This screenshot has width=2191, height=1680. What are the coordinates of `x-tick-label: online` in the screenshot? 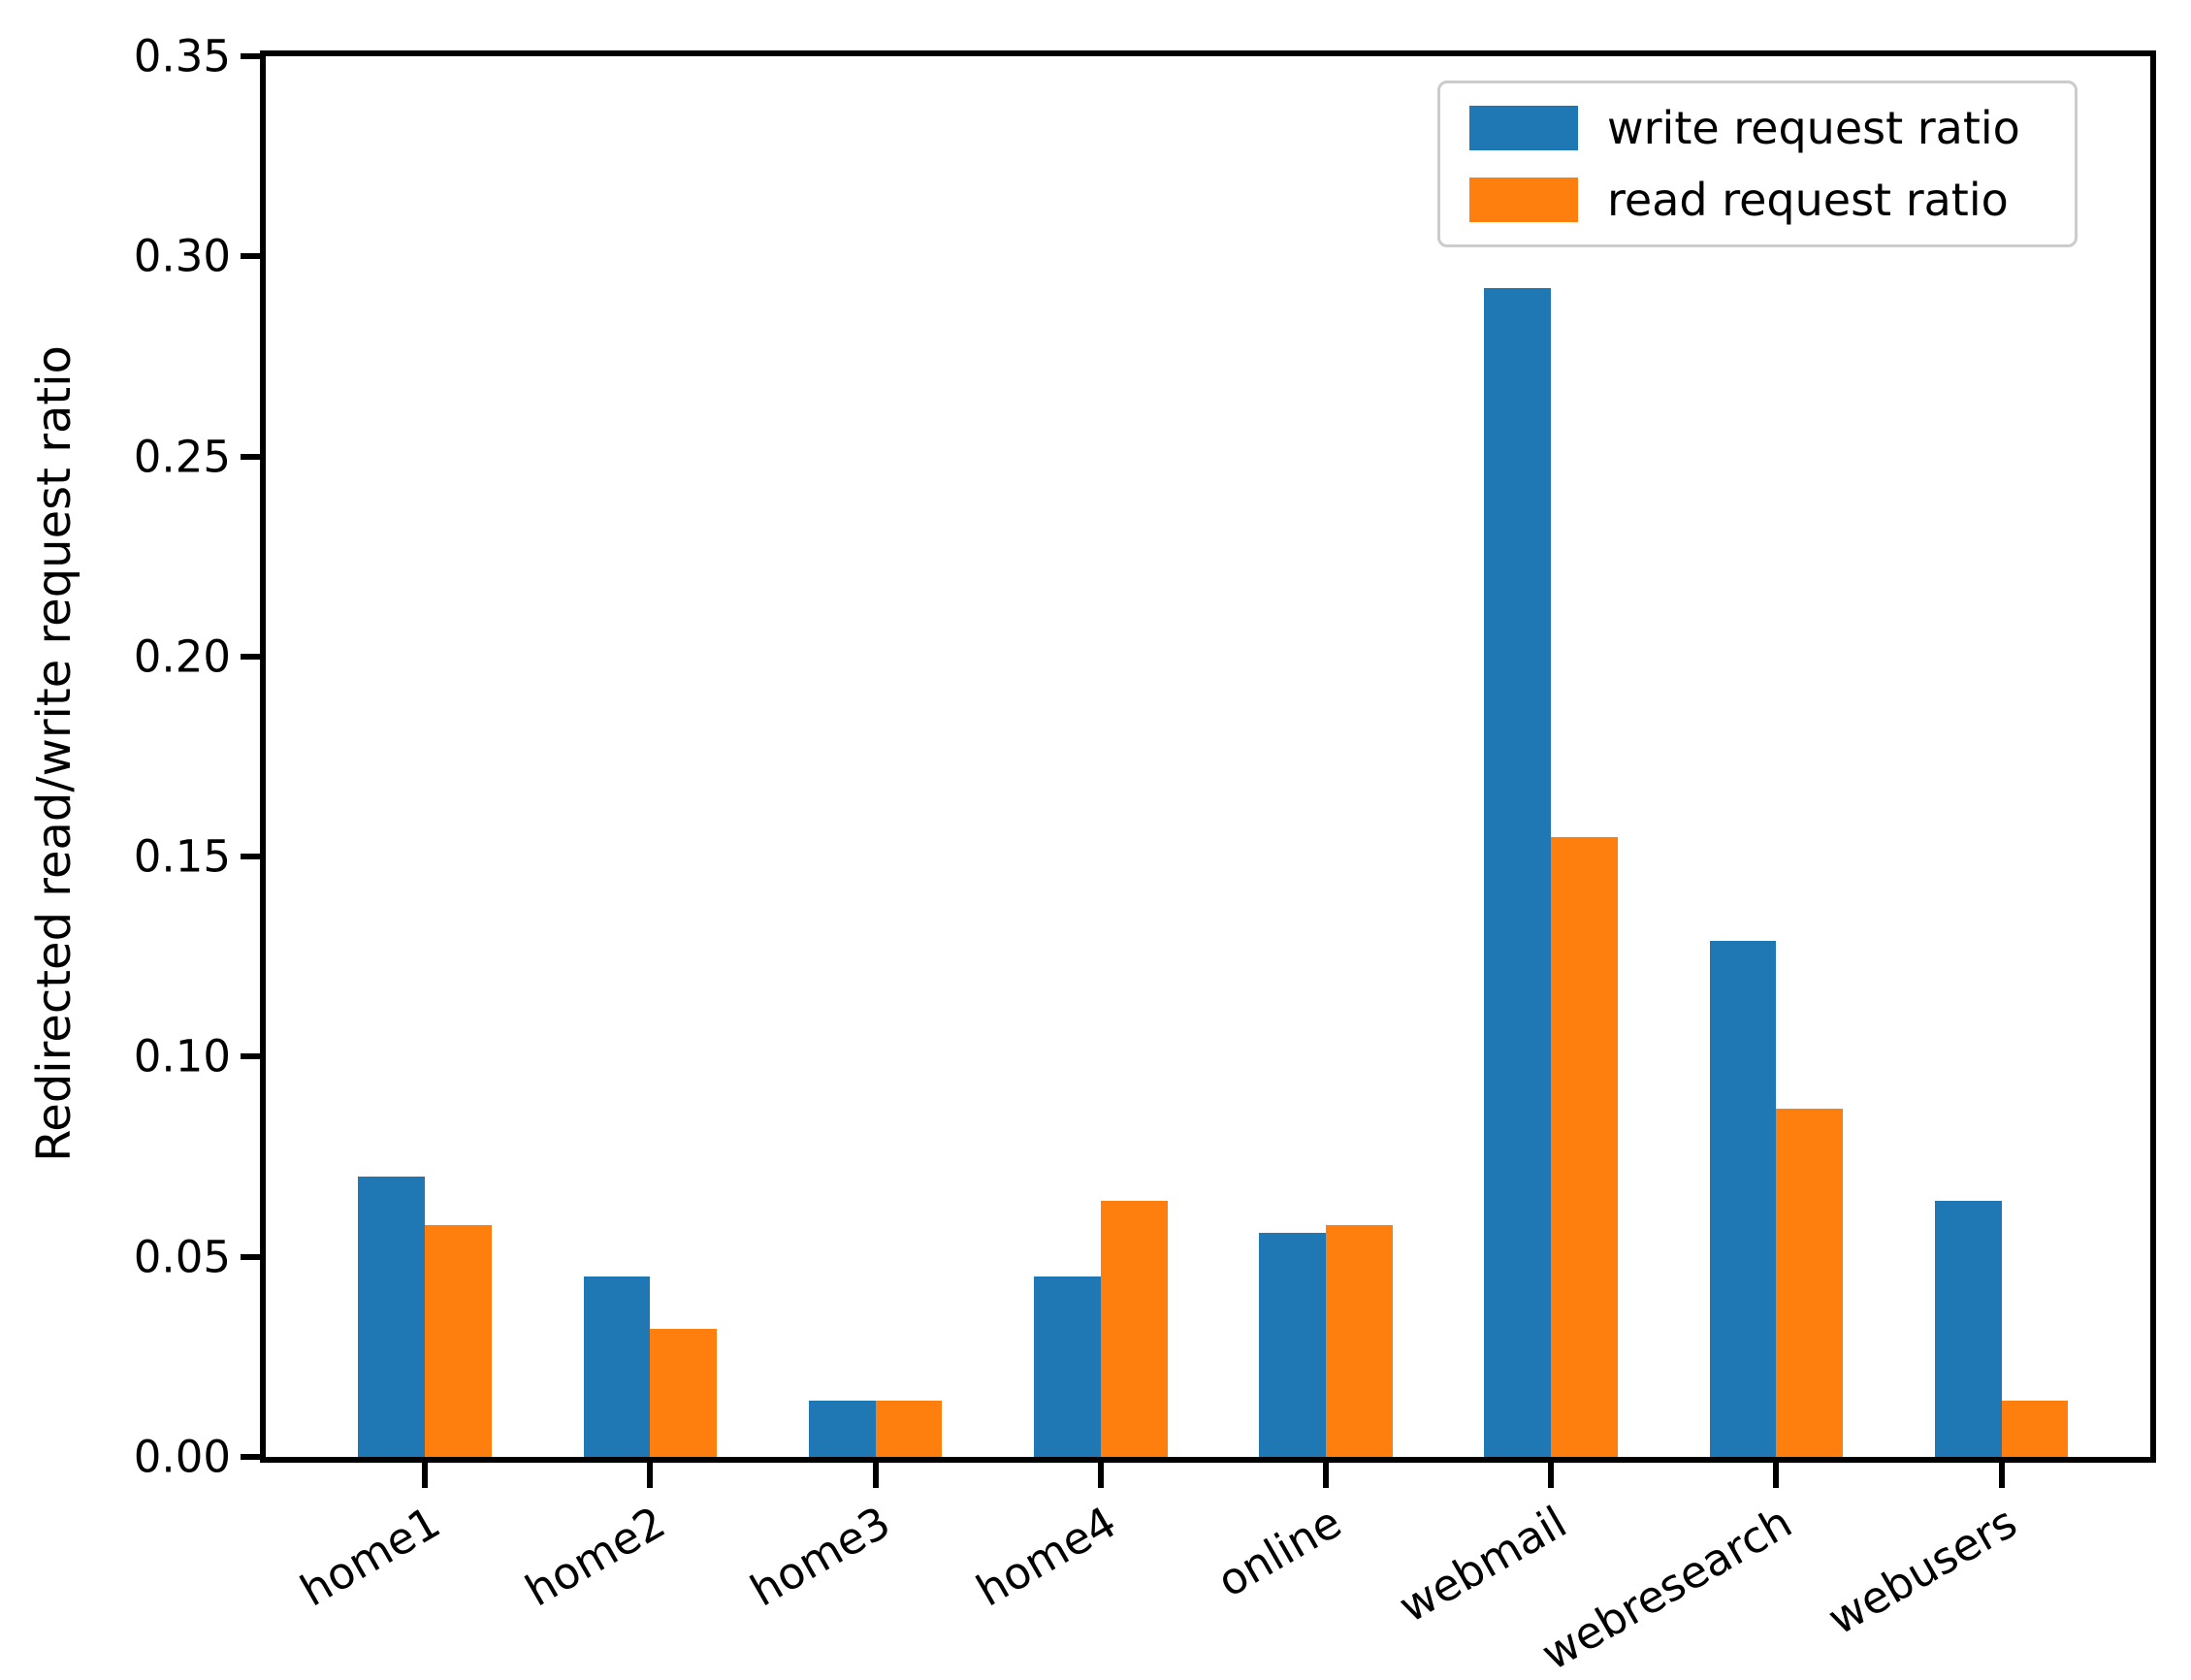 It's located at (1279, 1552).